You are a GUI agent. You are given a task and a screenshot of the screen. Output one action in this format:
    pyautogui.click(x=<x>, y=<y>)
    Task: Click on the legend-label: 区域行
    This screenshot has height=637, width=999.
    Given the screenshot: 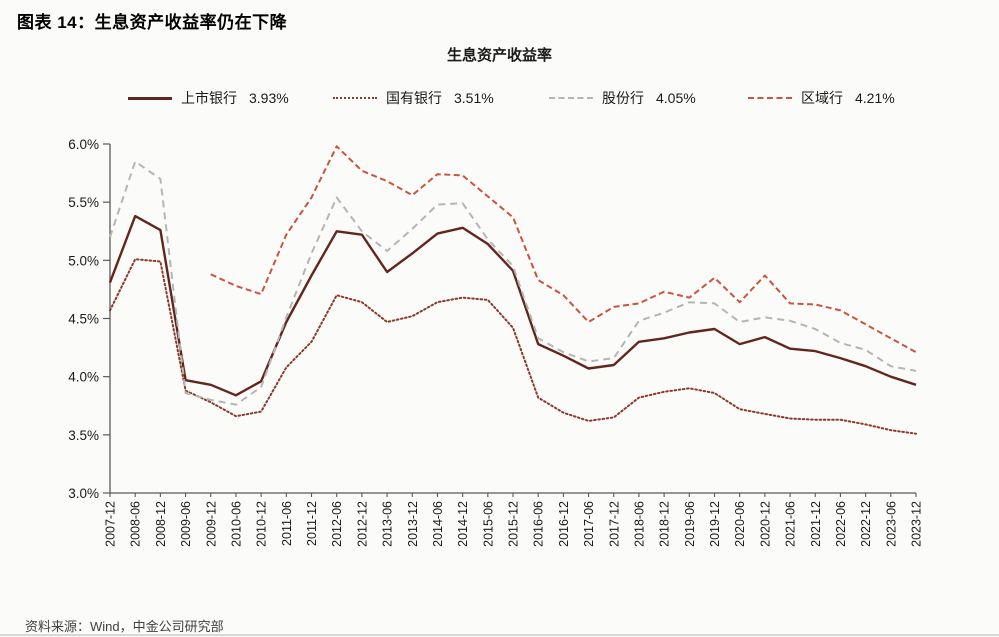 What is the action you would take?
    pyautogui.click(x=822, y=98)
    